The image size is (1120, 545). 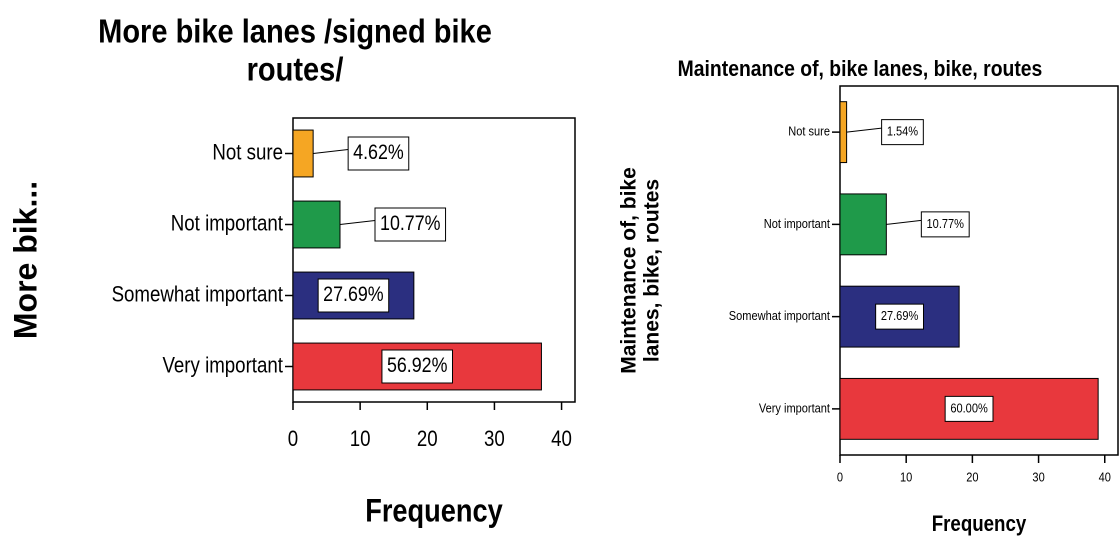 I want to click on chart-title: Maintenance of, bike lanes, bike, routes, so click(x=860, y=69).